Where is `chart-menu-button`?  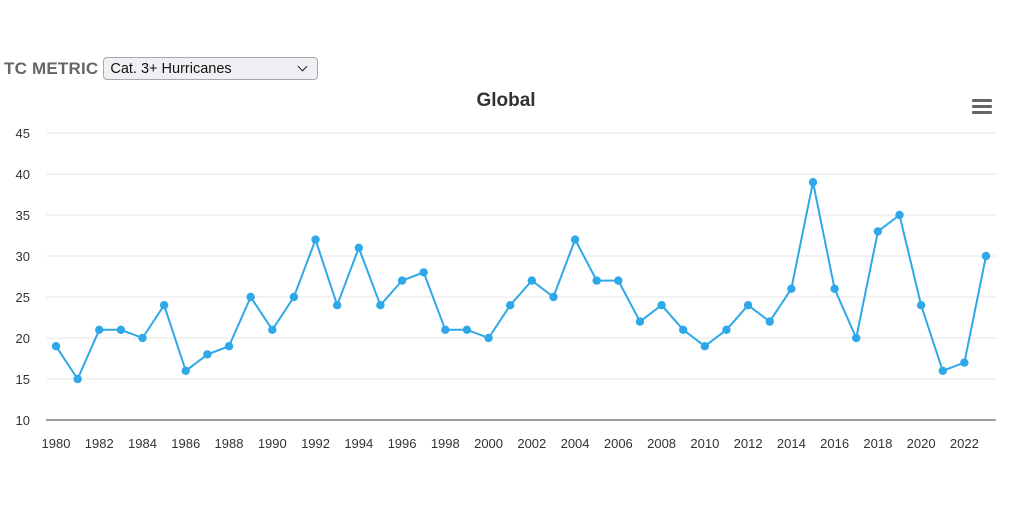
chart-menu-button is located at coordinates (982, 107).